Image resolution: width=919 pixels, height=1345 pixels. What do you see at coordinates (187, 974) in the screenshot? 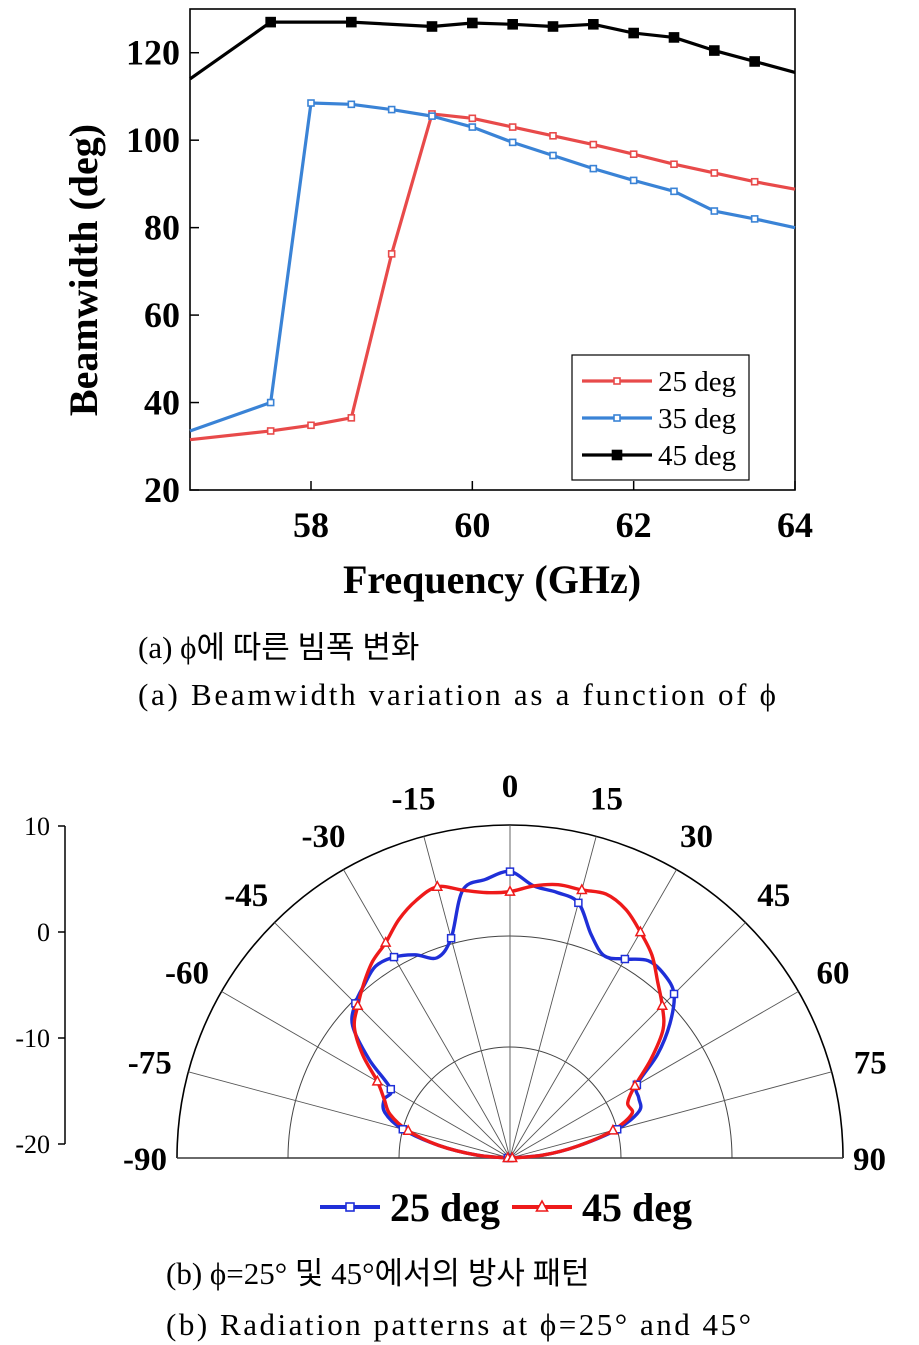
I see `angle-label: -60` at bounding box center [187, 974].